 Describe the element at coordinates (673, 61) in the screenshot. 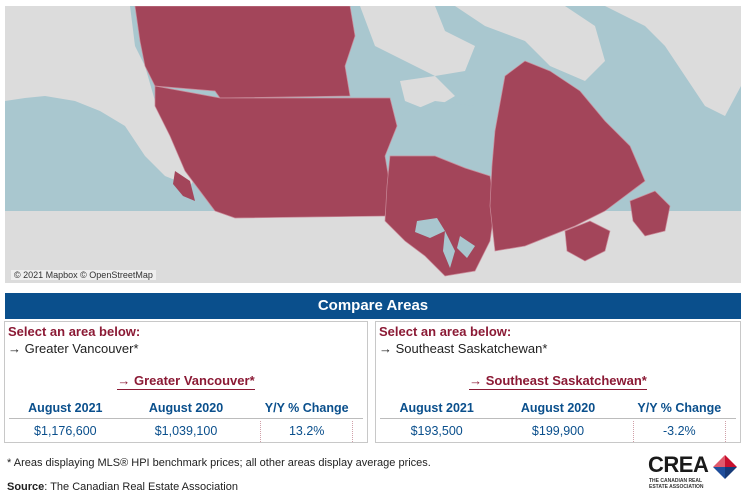

I see `greenland-landmass` at that location.